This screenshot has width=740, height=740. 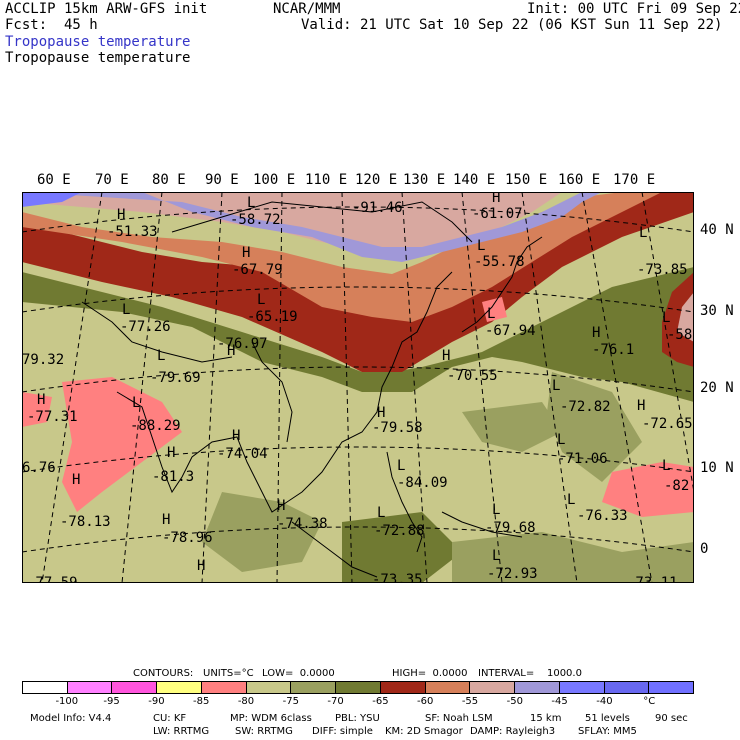 I want to click on colorbar-label: -60, so click(x=425, y=701).